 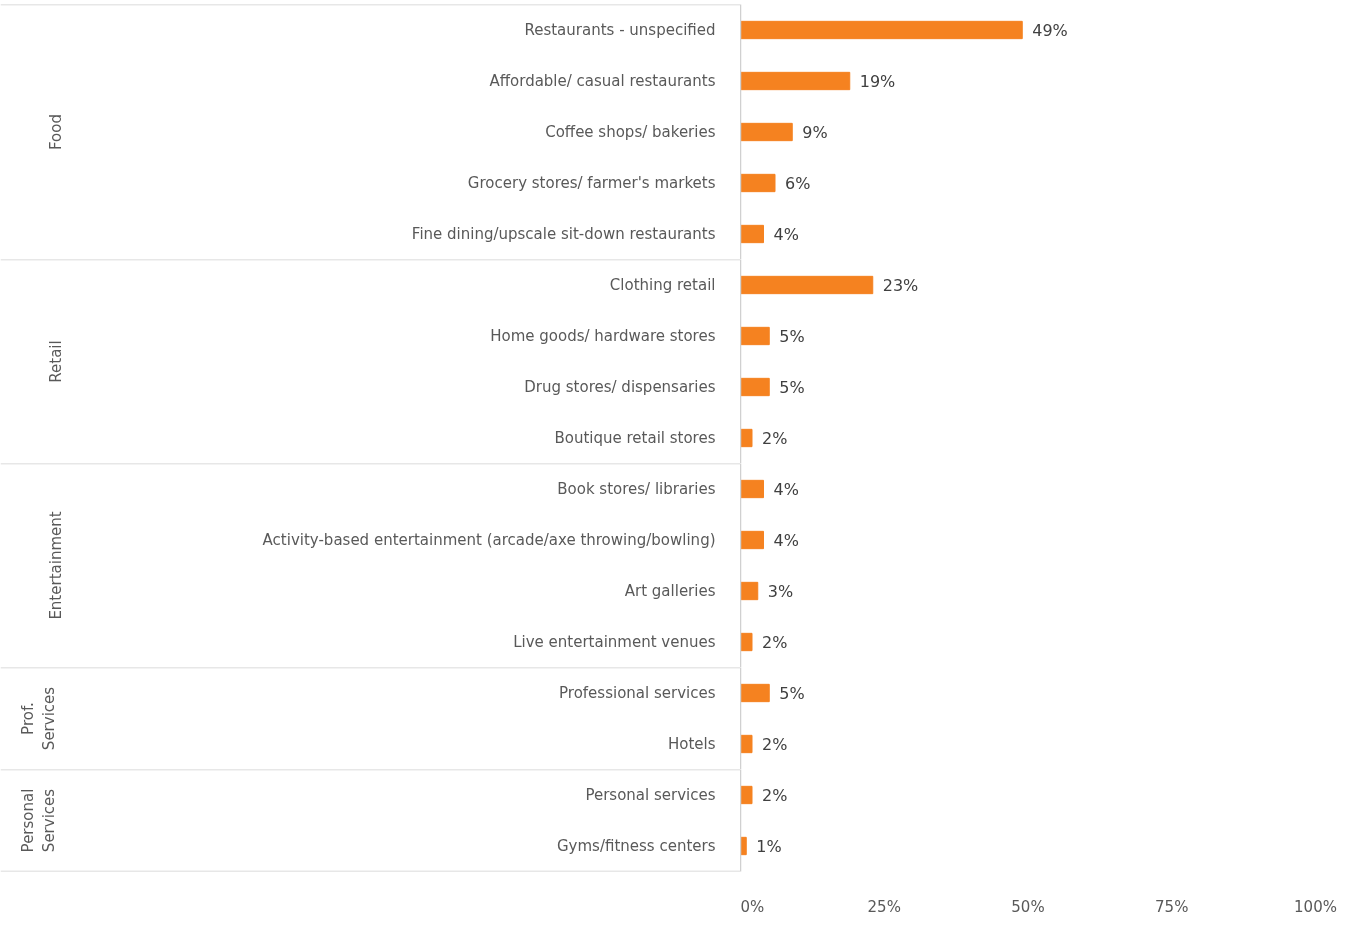 I want to click on x-tick-label: 0%, so click(x=752, y=906).